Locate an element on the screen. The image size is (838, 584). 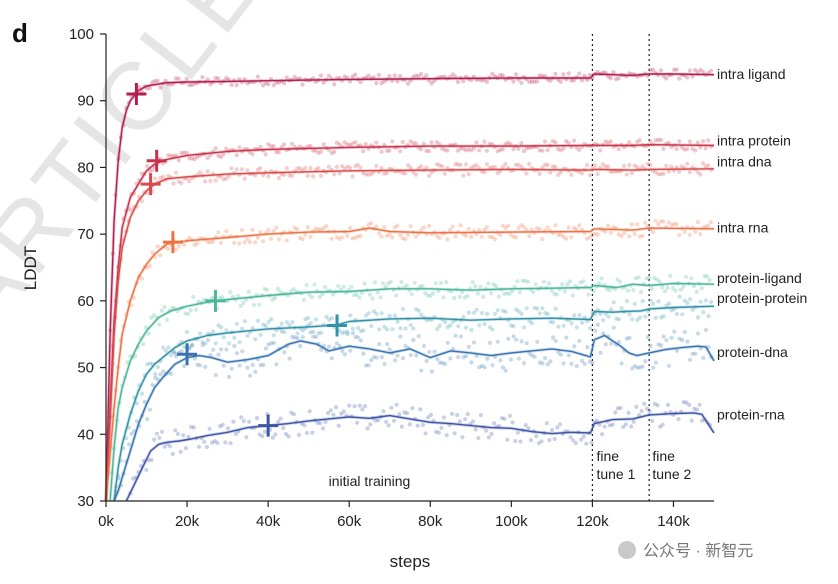
annotation-fine-tune-2-line-1: fine is located at coordinates (663, 456).